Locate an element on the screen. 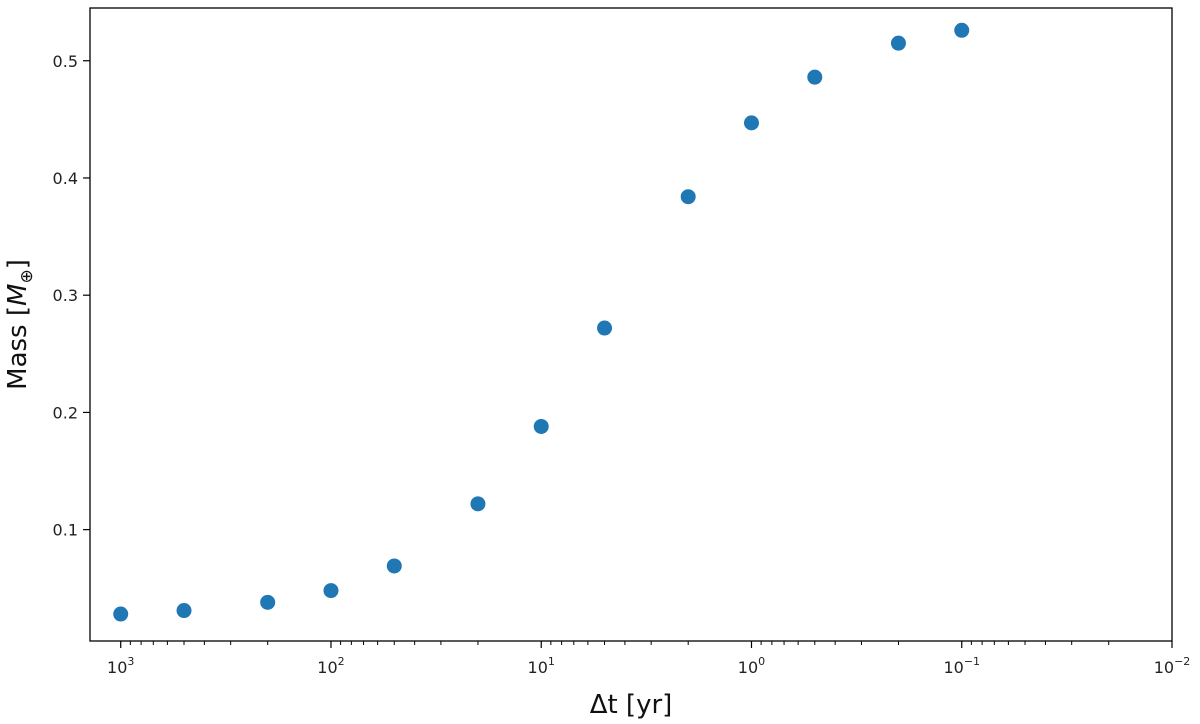 This screenshot has width=1200, height=724. x-tick-label: 10² is located at coordinates (330, 666).